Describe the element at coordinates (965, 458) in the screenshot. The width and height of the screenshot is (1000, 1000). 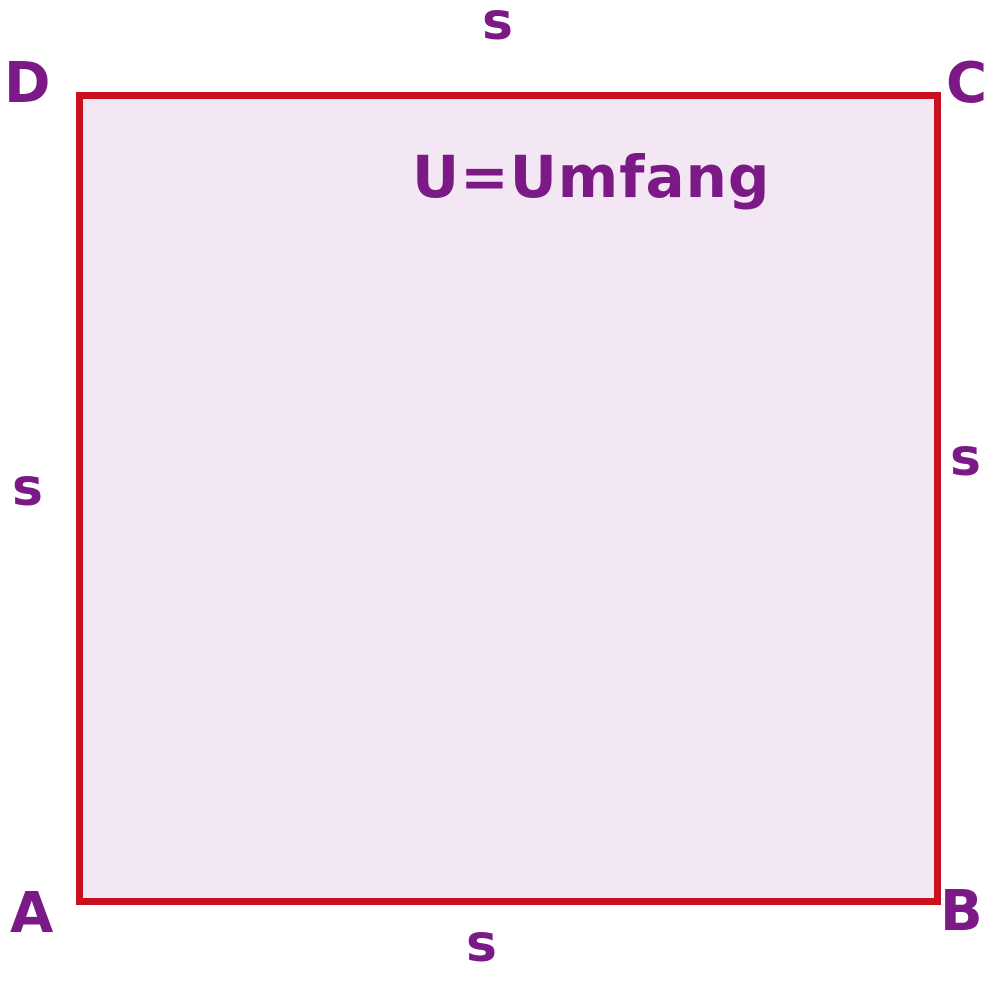
I see `side-label-right: s` at that location.